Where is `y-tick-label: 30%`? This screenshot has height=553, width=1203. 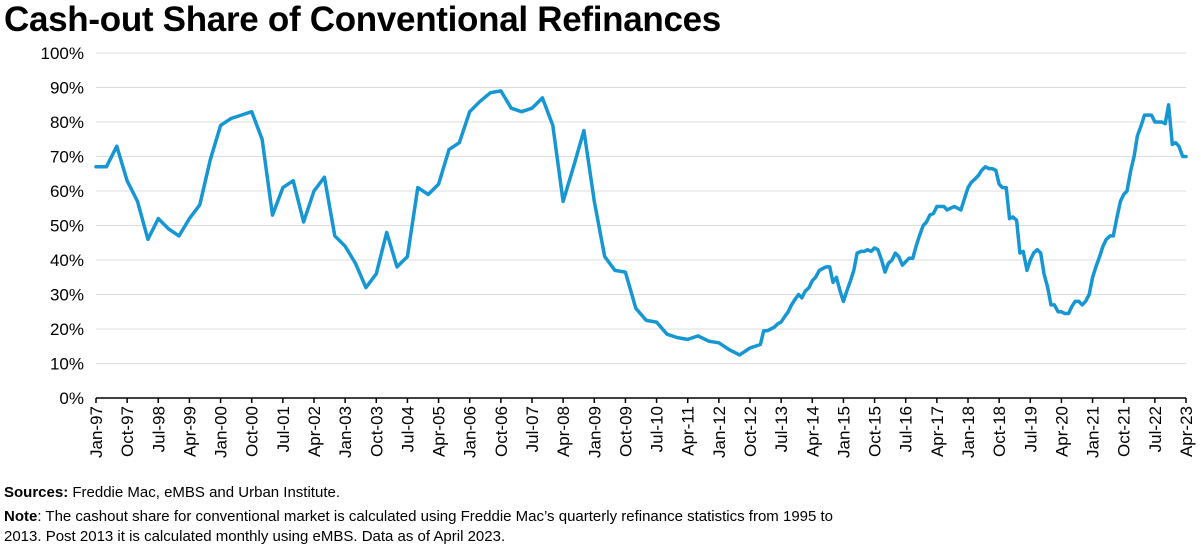 y-tick-label: 30% is located at coordinates (67, 295).